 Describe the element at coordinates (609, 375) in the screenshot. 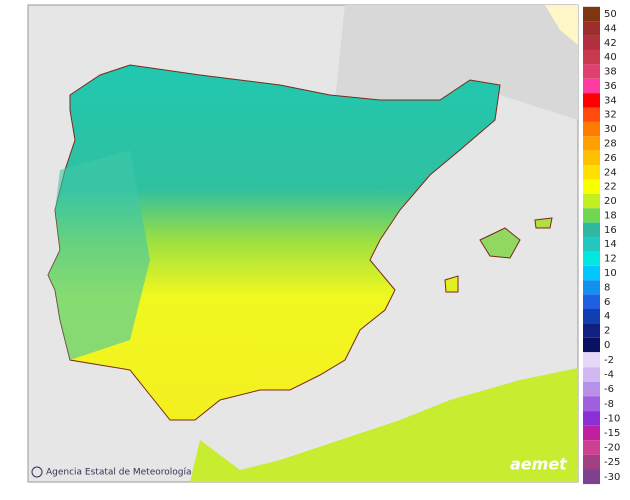

I see `legend-label: -4` at that location.